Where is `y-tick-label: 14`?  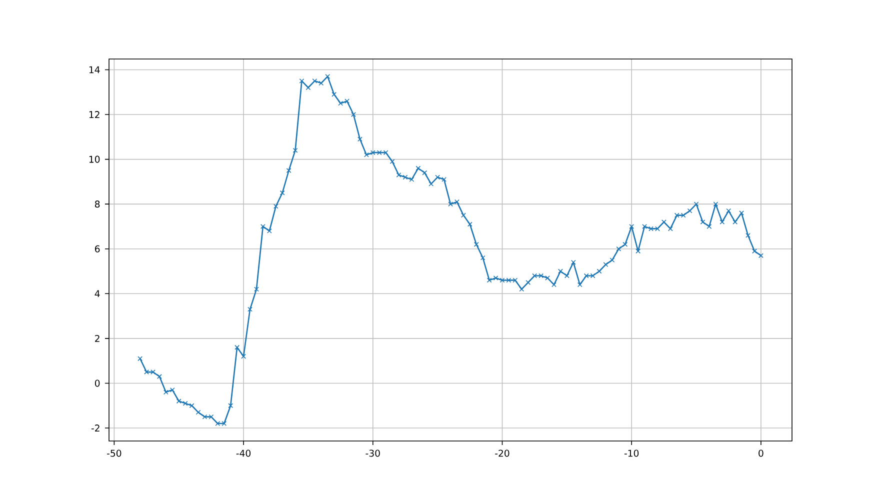 y-tick-label: 14 is located at coordinates (94, 70).